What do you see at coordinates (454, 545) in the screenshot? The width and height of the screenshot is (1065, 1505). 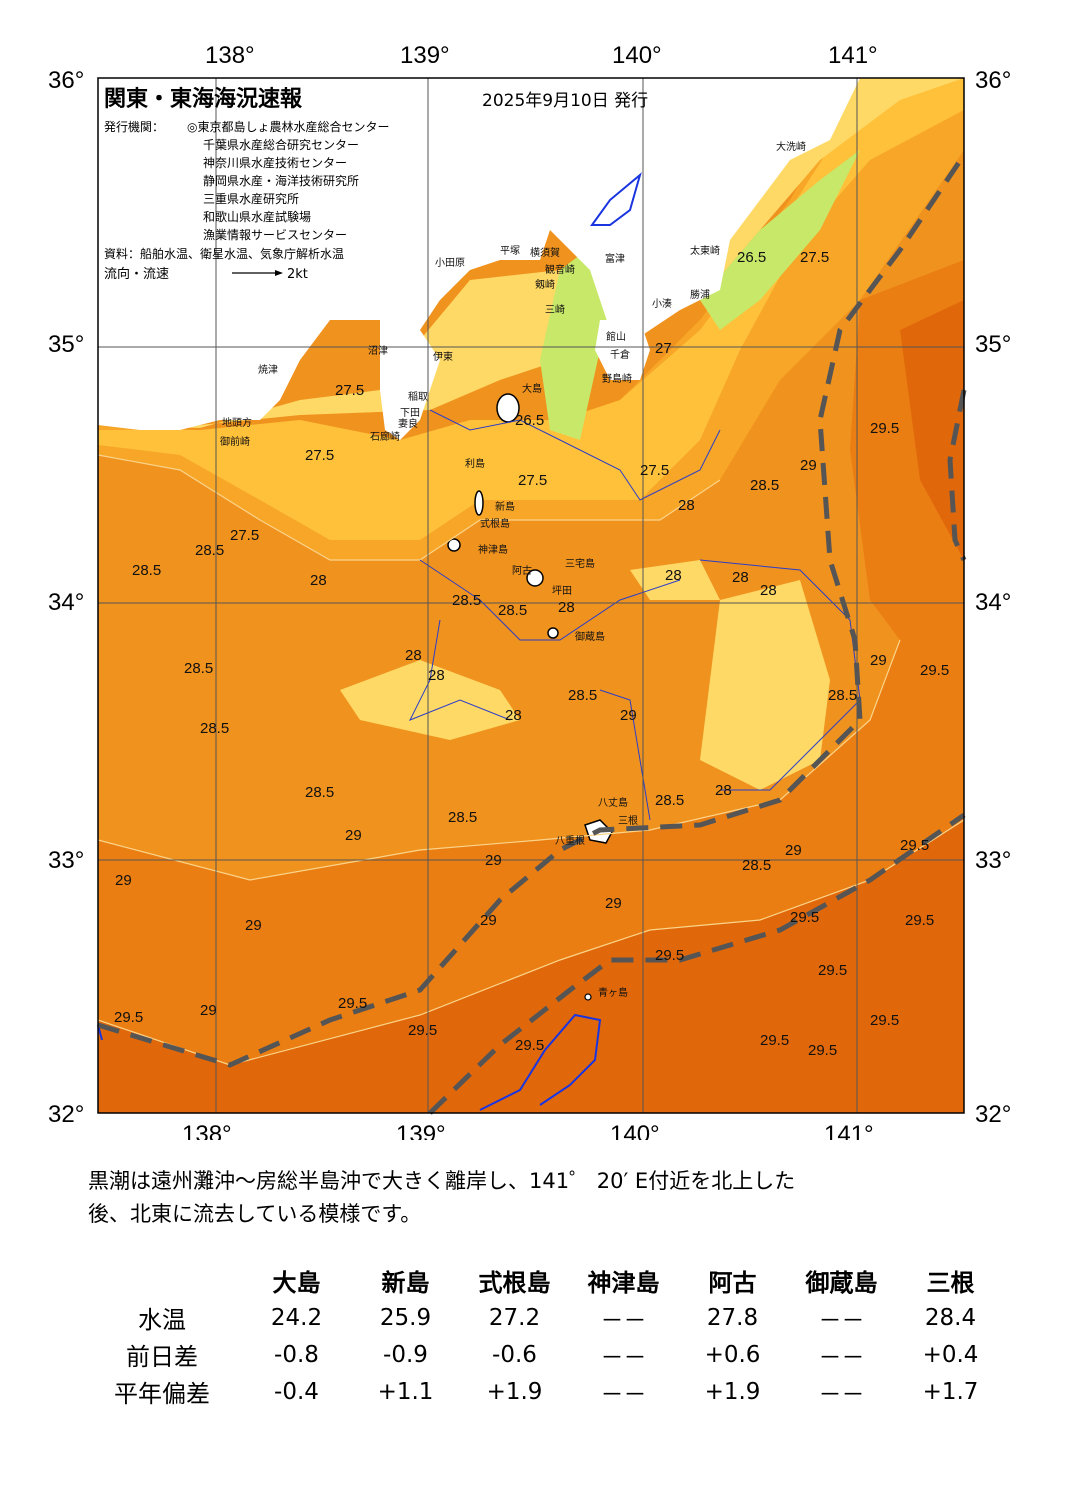 I see `island-kozushima` at bounding box center [454, 545].